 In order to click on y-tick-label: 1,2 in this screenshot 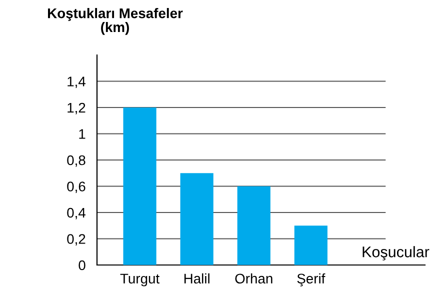, I will do `click(77, 108)`.